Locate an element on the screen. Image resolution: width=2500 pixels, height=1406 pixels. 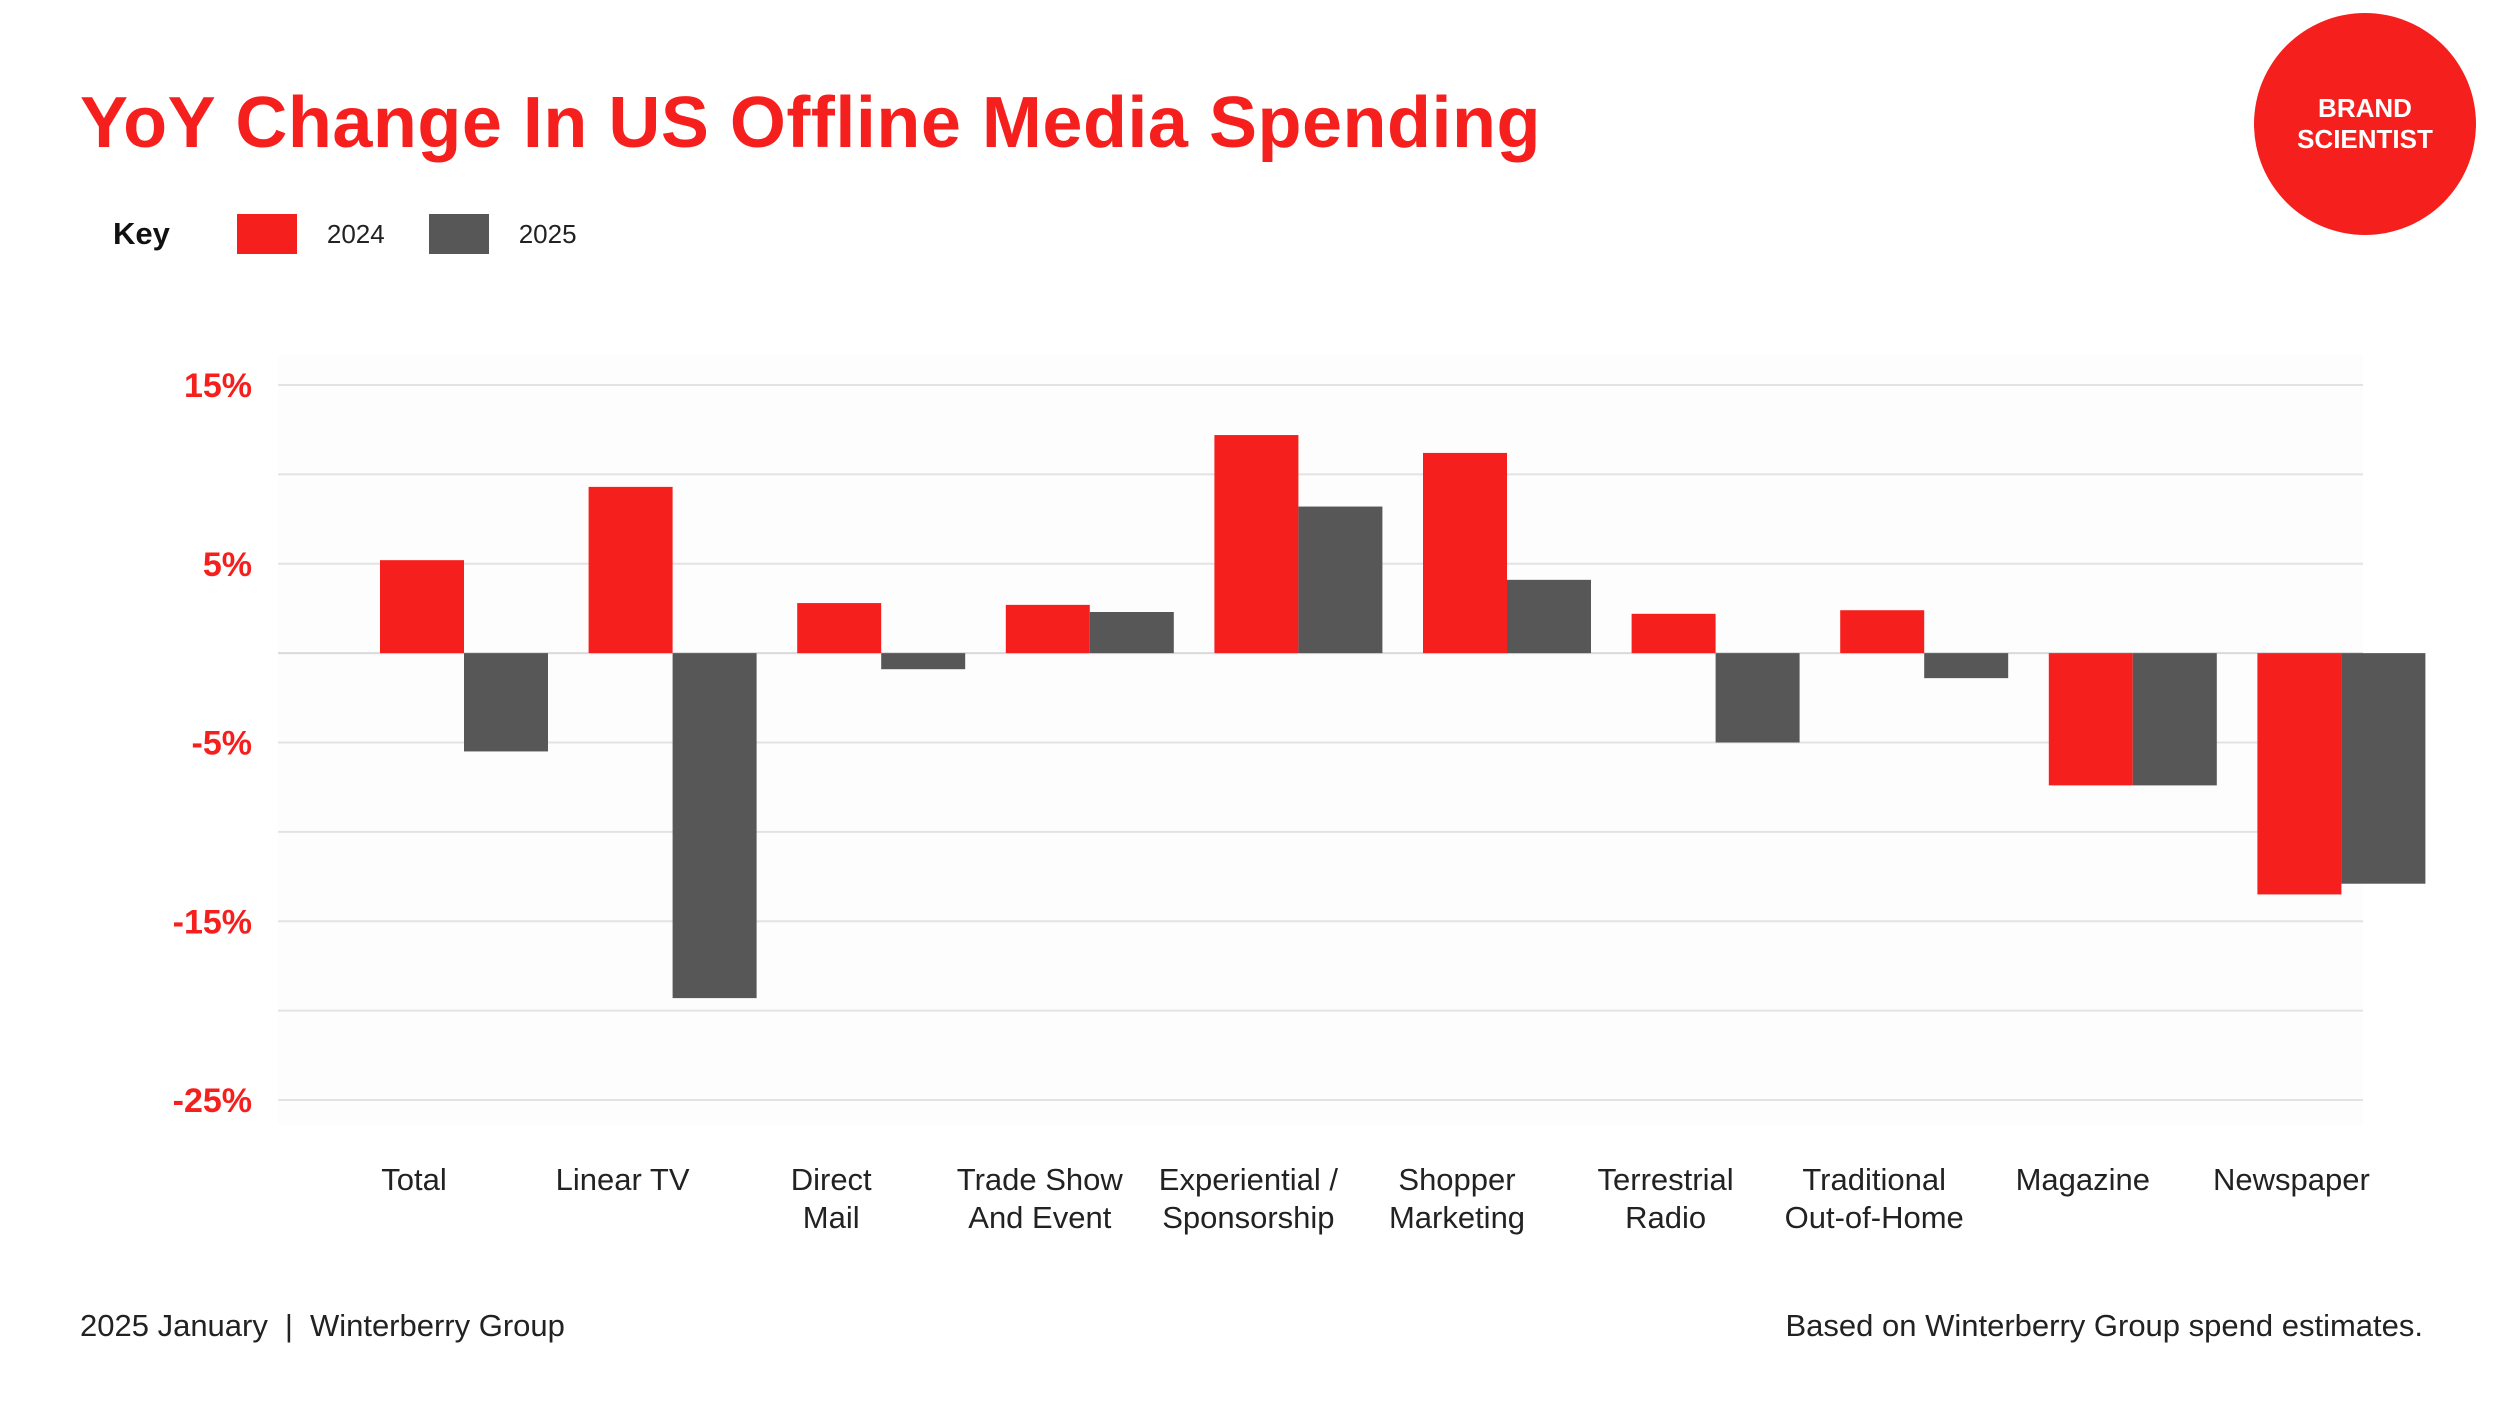
x-tick-label-line: Direct is located at coordinates (831, 1179).